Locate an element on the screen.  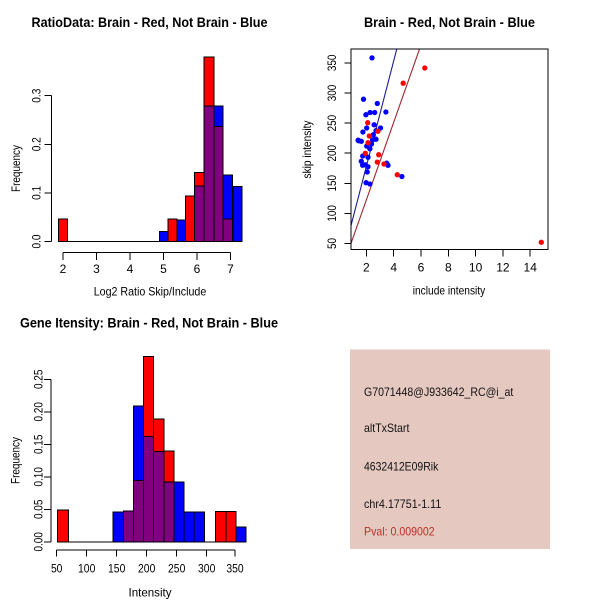
svg-text: 4632412E09Rik is located at coordinates (401, 467).